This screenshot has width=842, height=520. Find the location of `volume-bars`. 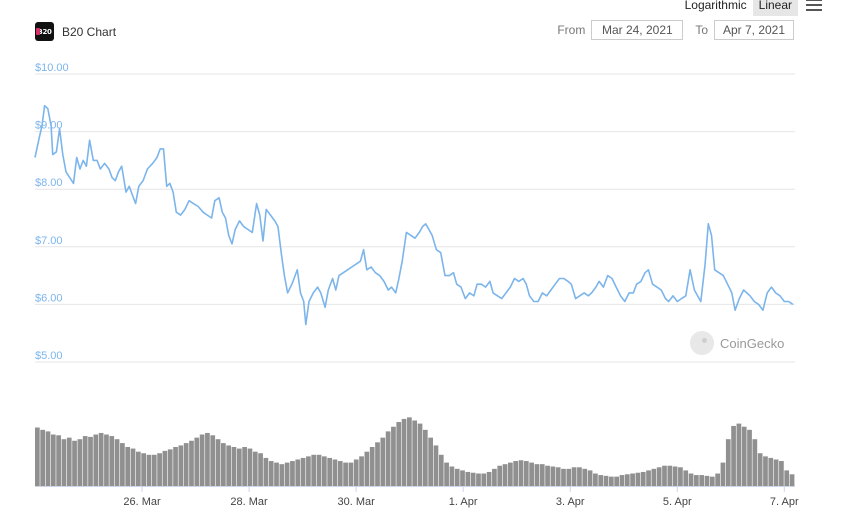

volume-bars is located at coordinates (415, 451).